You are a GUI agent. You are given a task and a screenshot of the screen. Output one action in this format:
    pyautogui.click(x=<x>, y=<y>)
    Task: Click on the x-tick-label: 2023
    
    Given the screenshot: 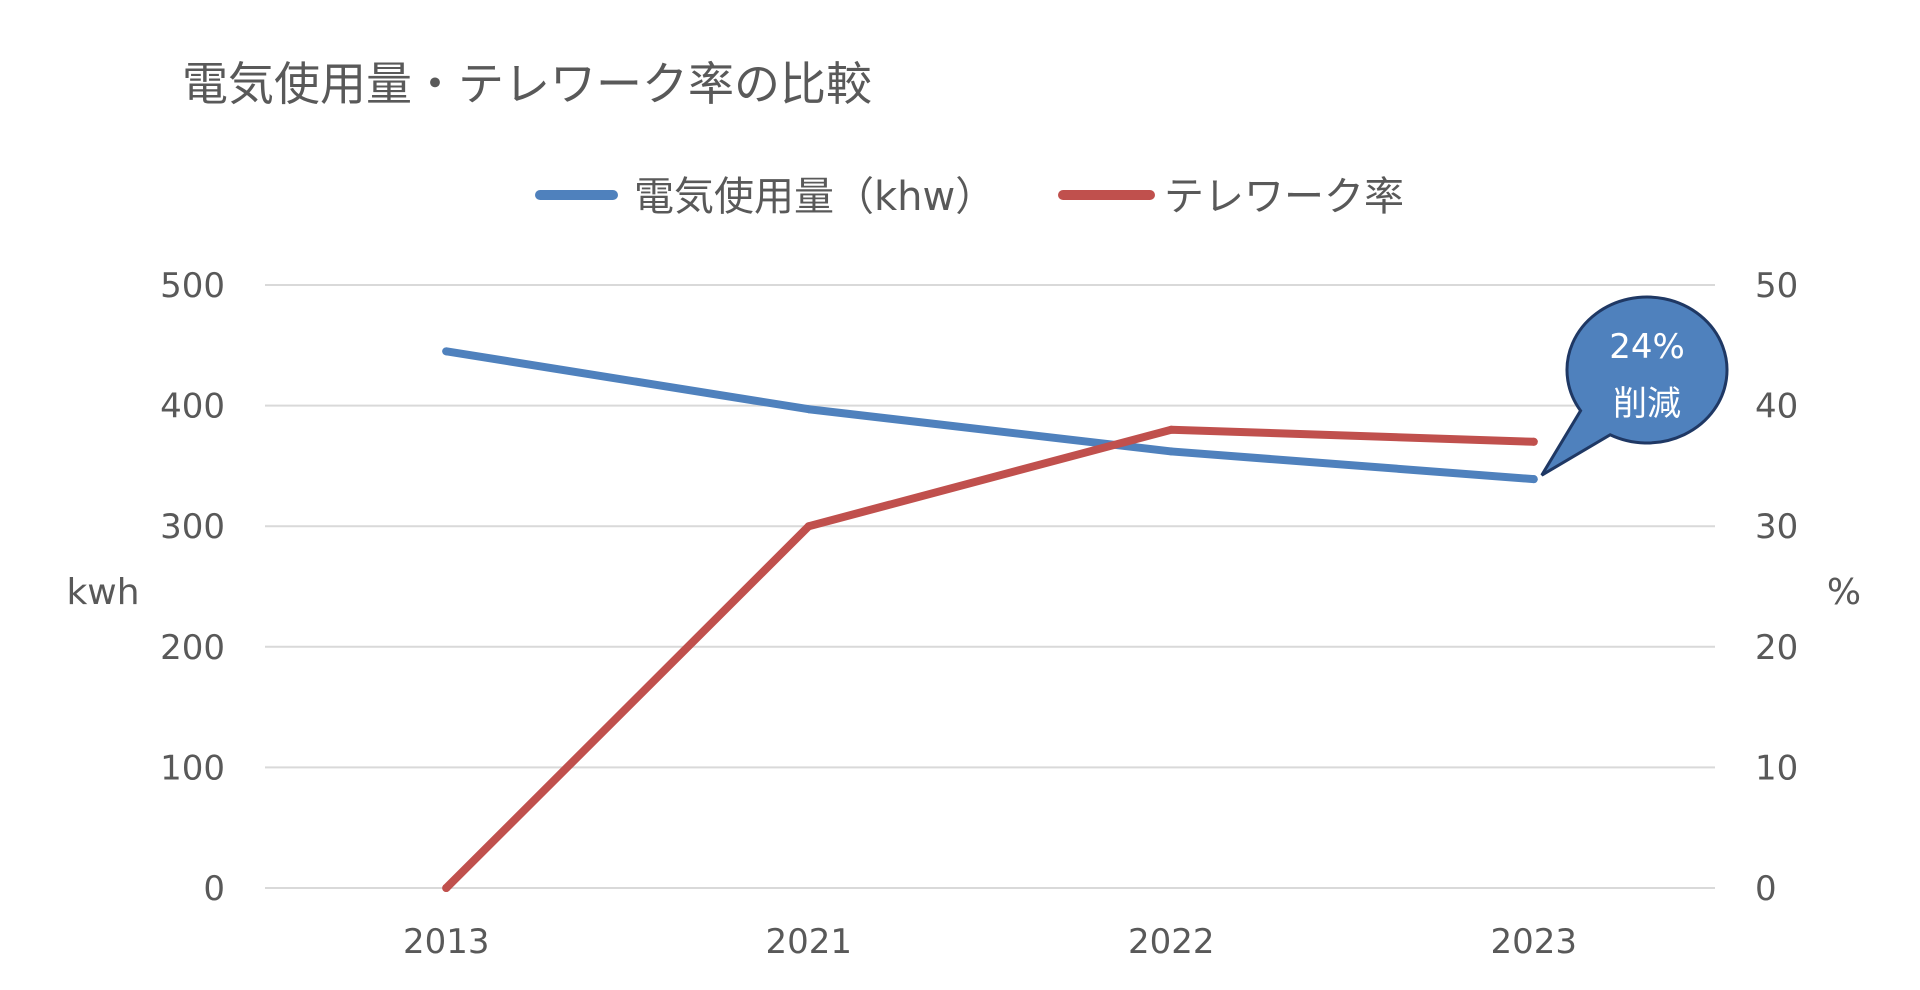 What is the action you would take?
    pyautogui.click(x=1533, y=942)
    